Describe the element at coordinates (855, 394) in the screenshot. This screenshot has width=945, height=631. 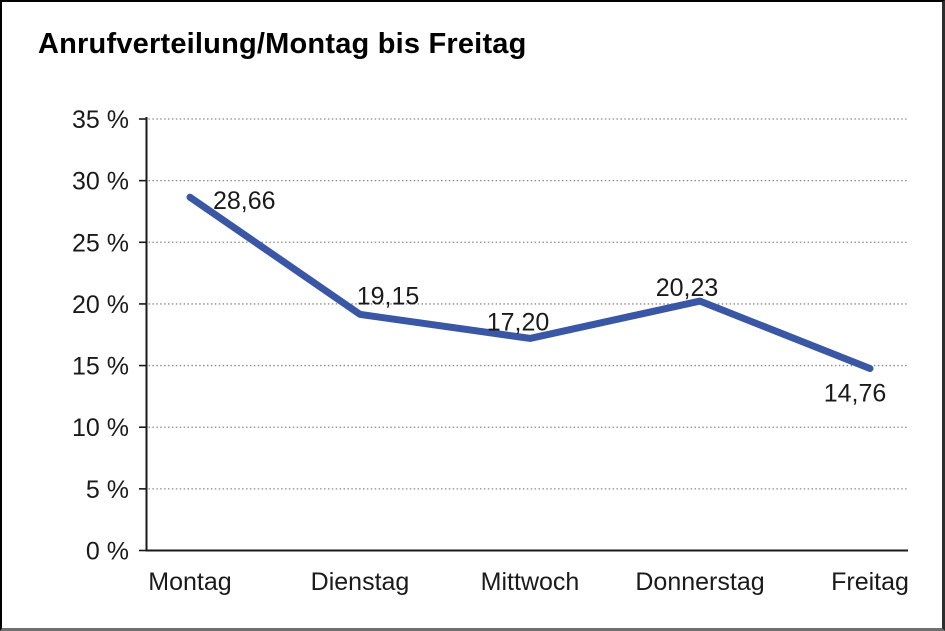
I see `data-point-label: 14,76` at that location.